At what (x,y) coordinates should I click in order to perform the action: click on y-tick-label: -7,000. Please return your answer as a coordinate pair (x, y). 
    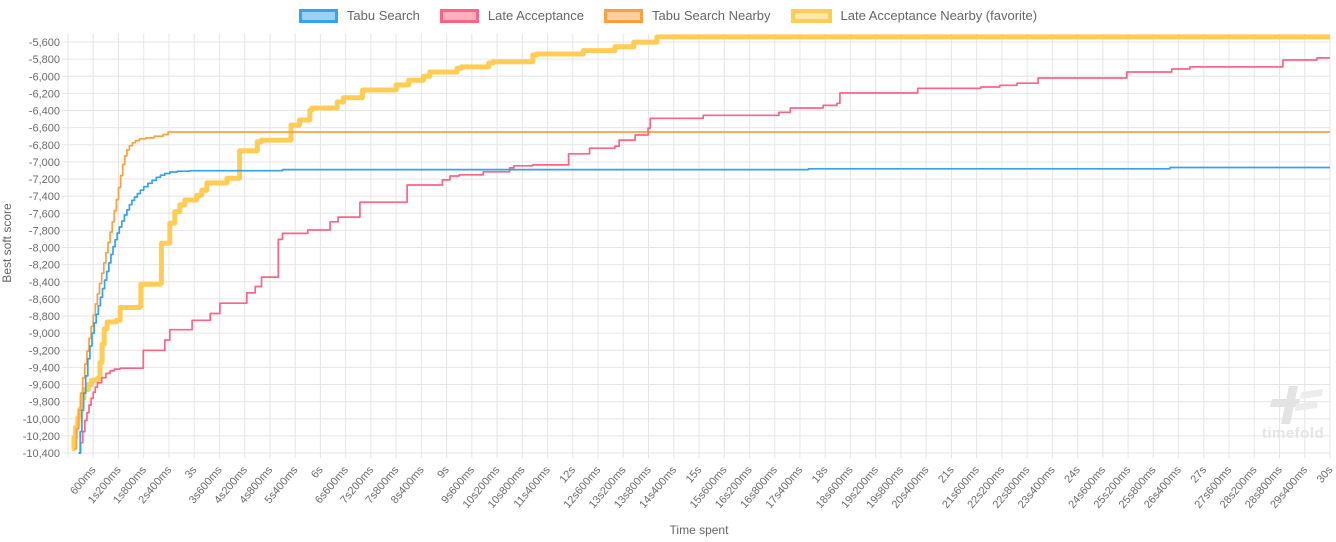
    Looking at the image, I should click on (44, 163).